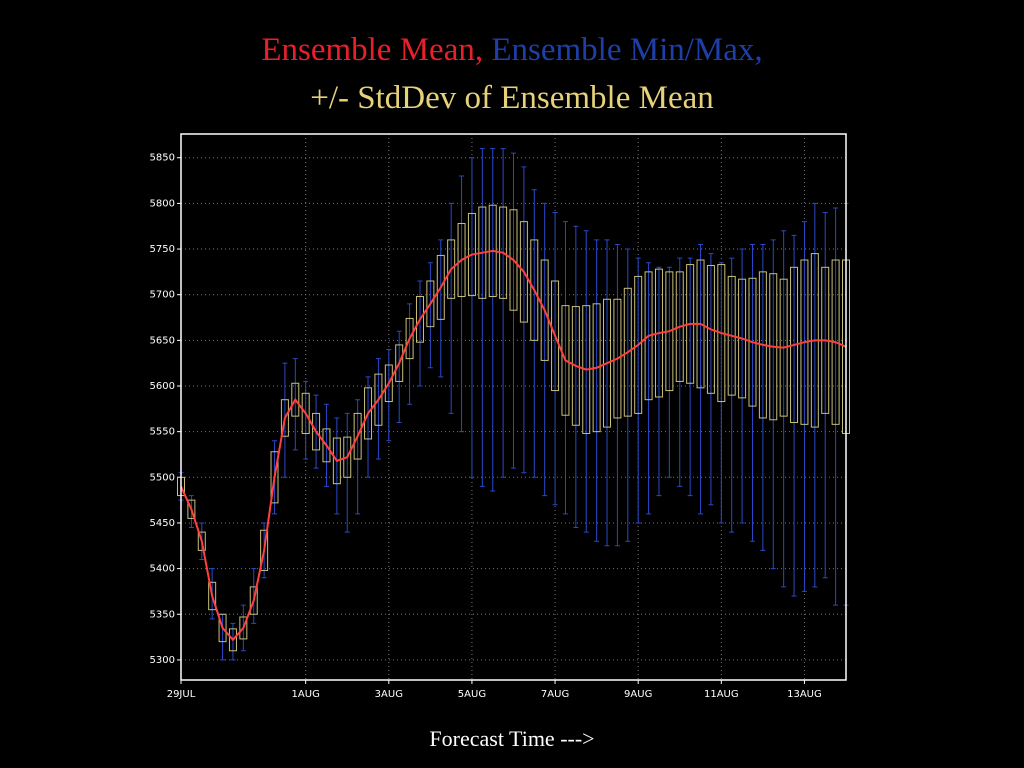 This screenshot has width=1024, height=768. I want to click on chart-title: Ensemble Mean, Ensemble Min/Max,, so click(511, 50).